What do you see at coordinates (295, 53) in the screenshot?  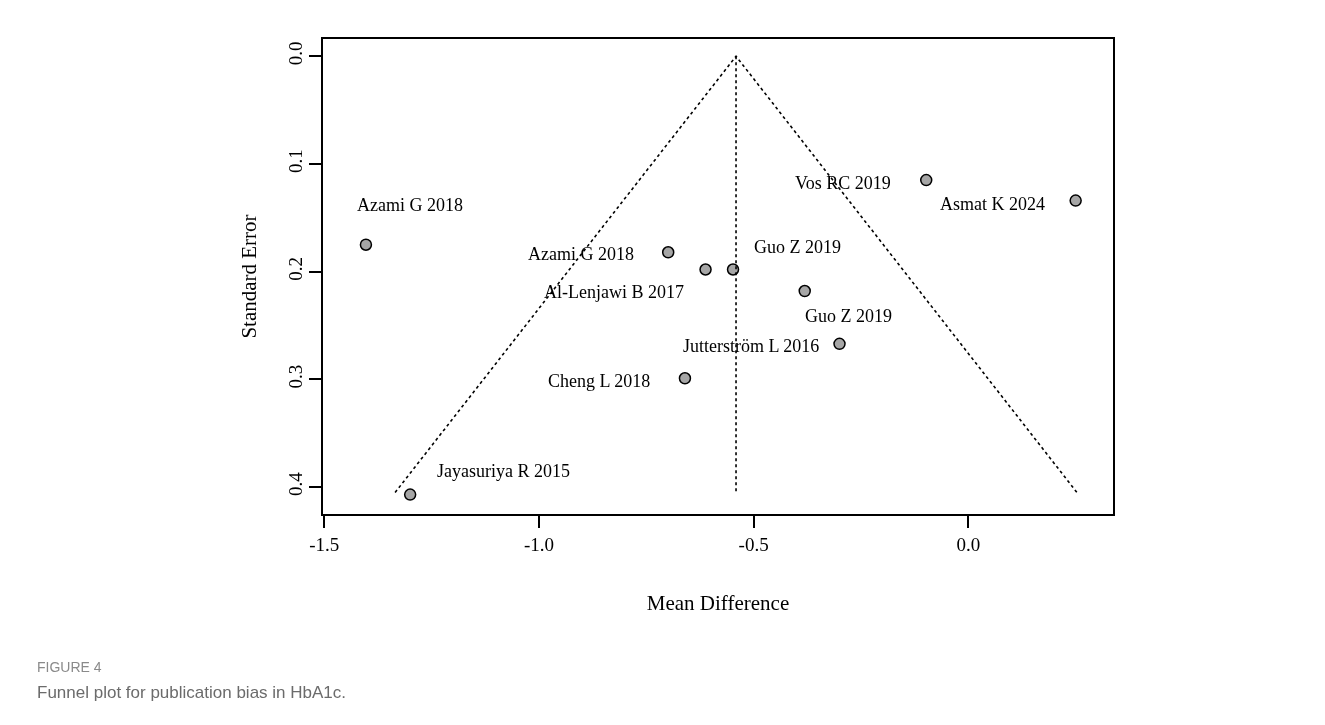 I see `y-tick-label: 0.0` at bounding box center [295, 53].